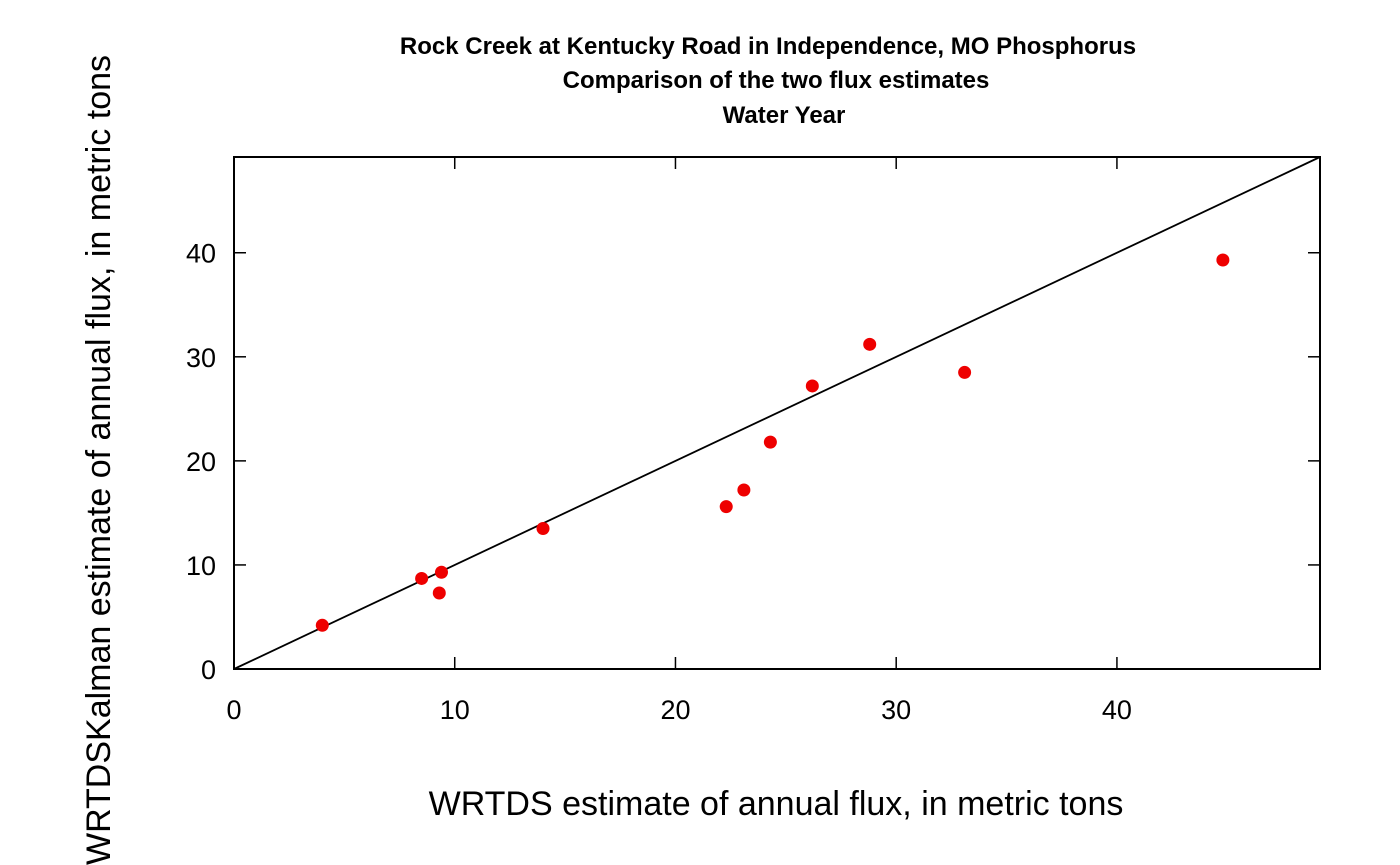 Image resolution: width=1400 pixels, height=865 pixels. What do you see at coordinates (784, 115) in the screenshot?
I see `chart-title-line-3: Water Year` at bounding box center [784, 115].